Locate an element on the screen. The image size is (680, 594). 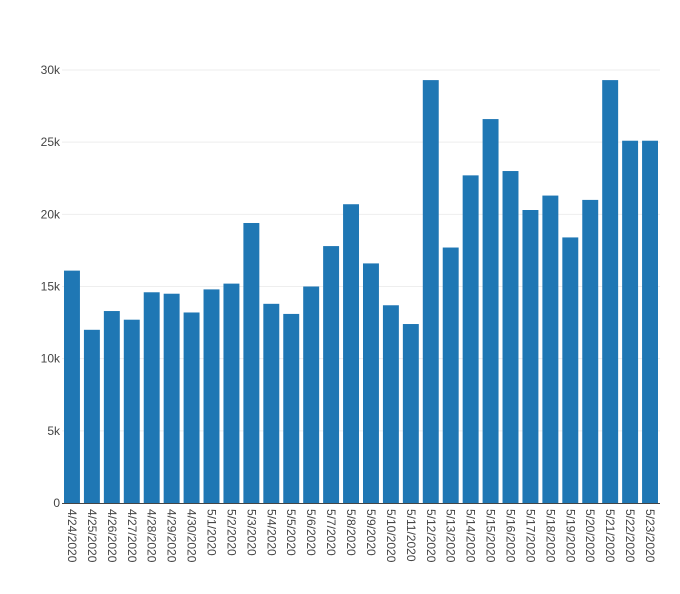
x-tick-label: 5/21/2020 is located at coordinates (610, 536).